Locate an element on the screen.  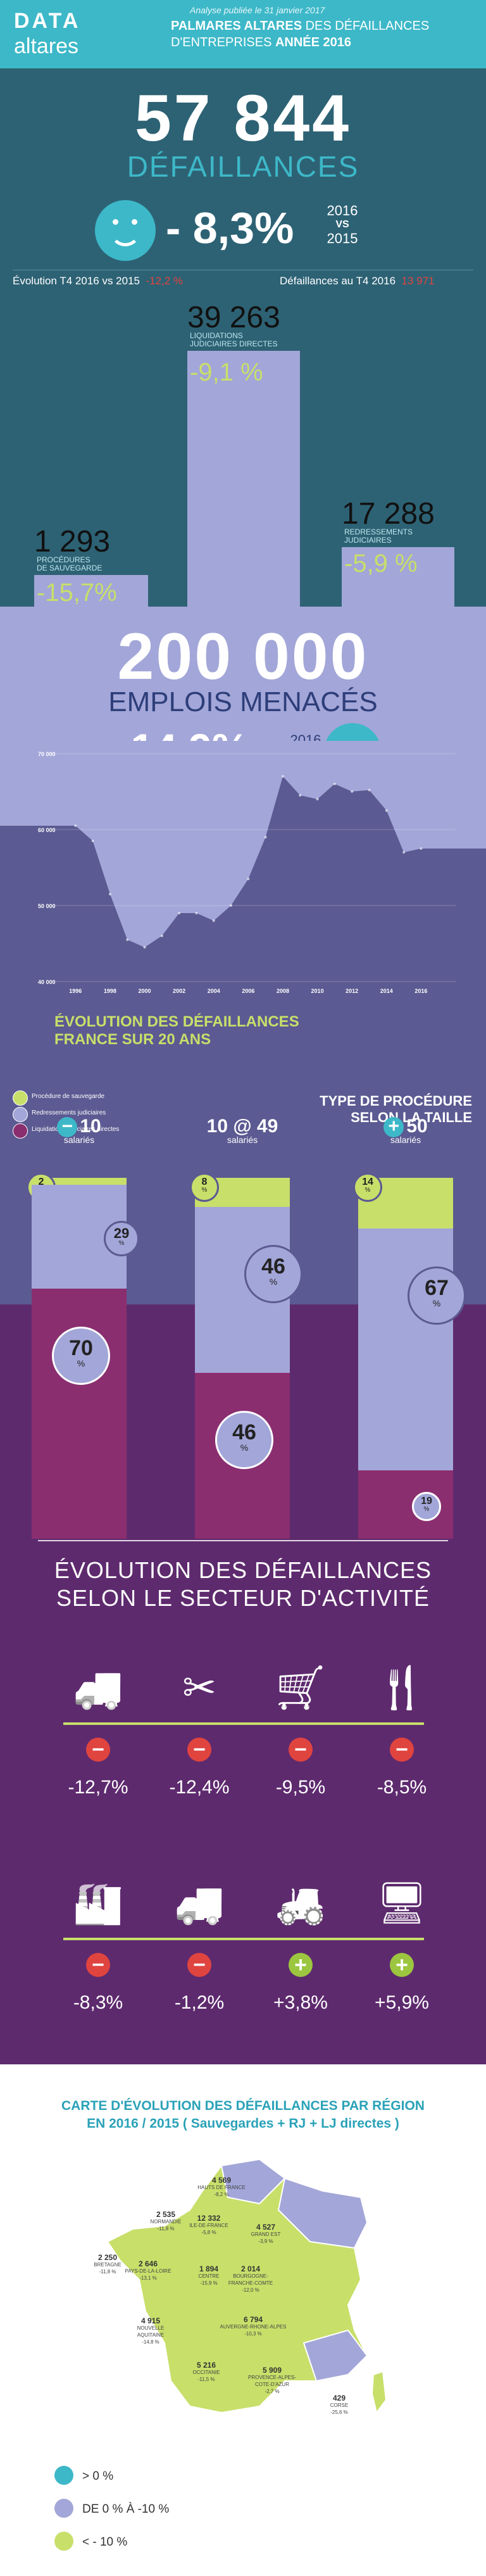
region-name: CENTRE is located at coordinates (209, 2276).